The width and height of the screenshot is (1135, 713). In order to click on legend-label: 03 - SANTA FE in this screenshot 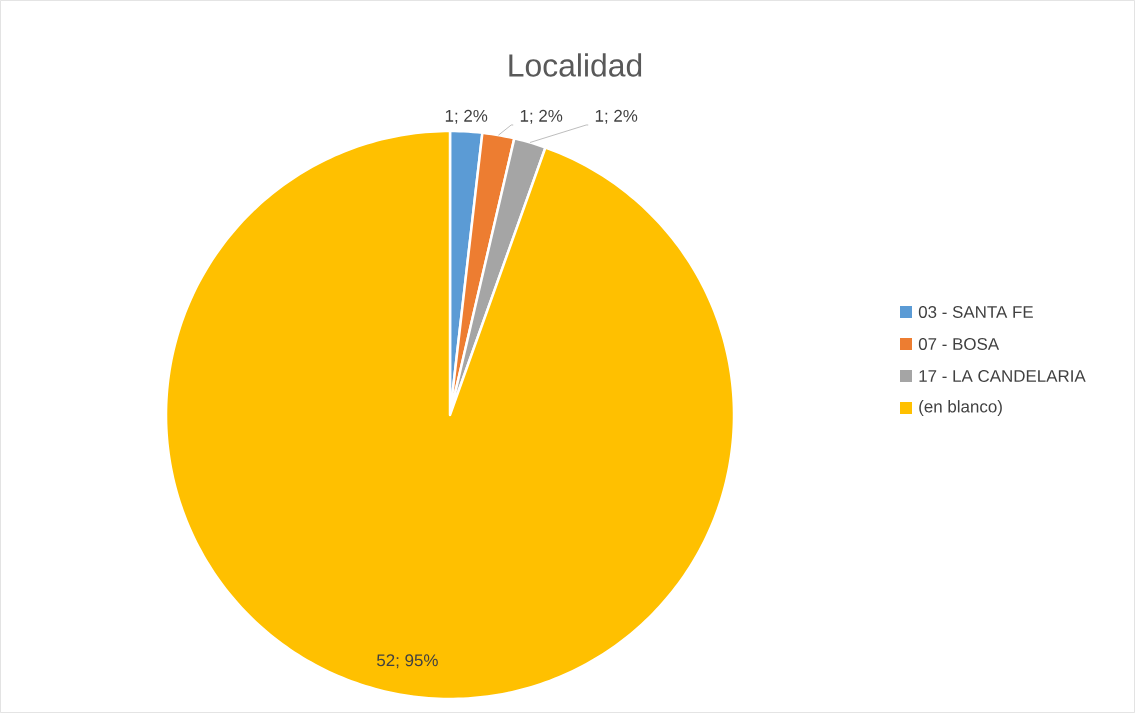, I will do `click(975, 312)`.